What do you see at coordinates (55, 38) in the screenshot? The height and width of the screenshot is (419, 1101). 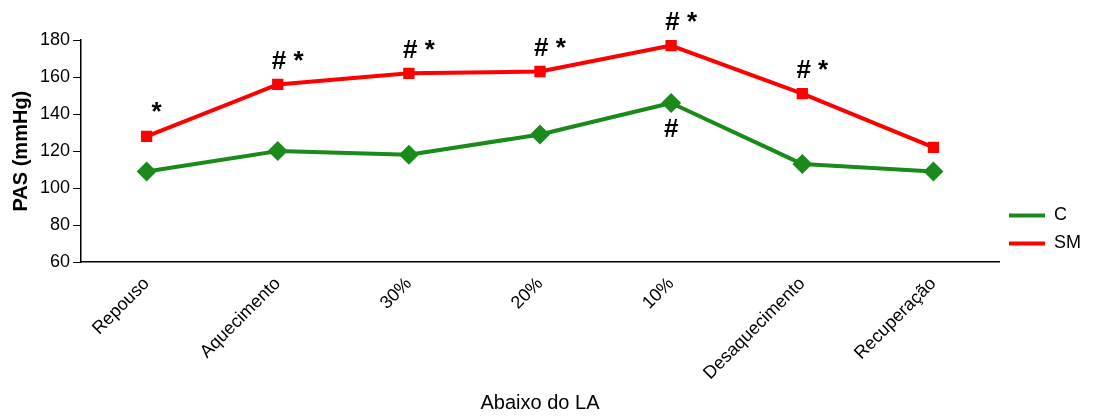 I see `y-tick-label: 180` at bounding box center [55, 38].